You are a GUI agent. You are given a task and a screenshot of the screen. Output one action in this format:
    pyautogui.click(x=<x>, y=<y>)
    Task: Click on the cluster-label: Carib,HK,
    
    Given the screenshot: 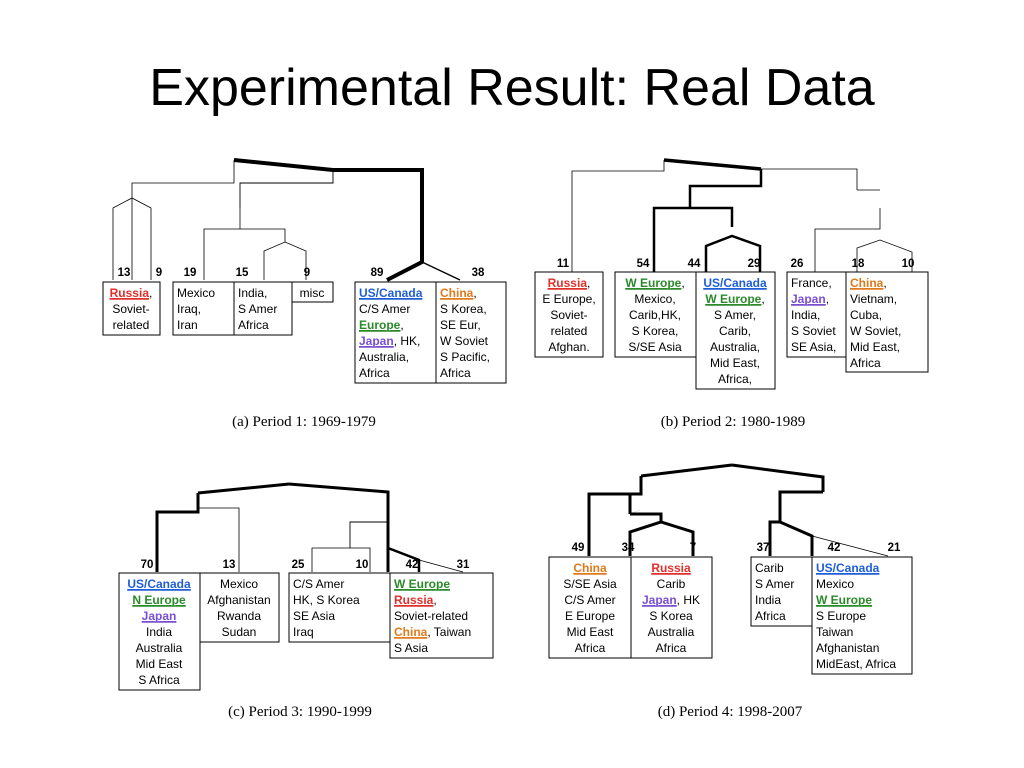 What is the action you would take?
    pyautogui.click(x=655, y=315)
    